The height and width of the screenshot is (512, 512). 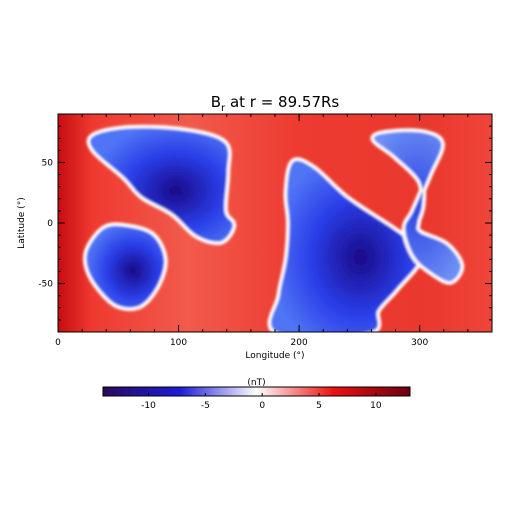 I want to click on colorbar-gradient, so click(x=256, y=391).